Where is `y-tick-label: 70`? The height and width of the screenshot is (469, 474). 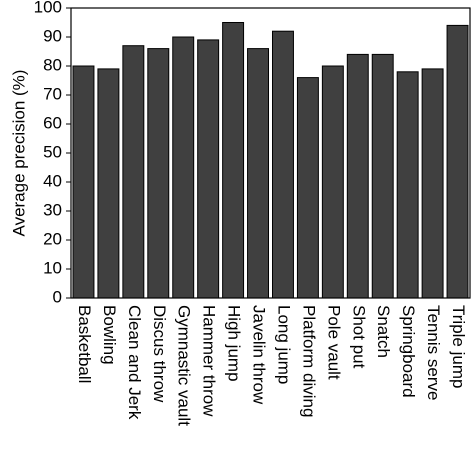 y-tick-label: 70 is located at coordinates (52, 93).